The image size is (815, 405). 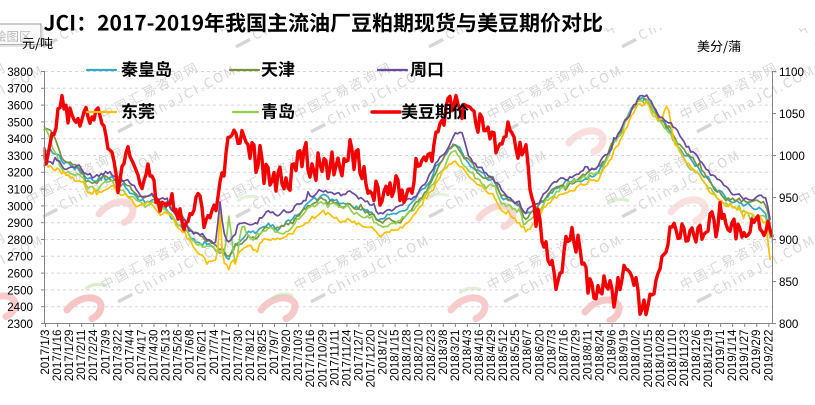 I want to click on svg-text: 2018/11/23, so click(x=684, y=358).